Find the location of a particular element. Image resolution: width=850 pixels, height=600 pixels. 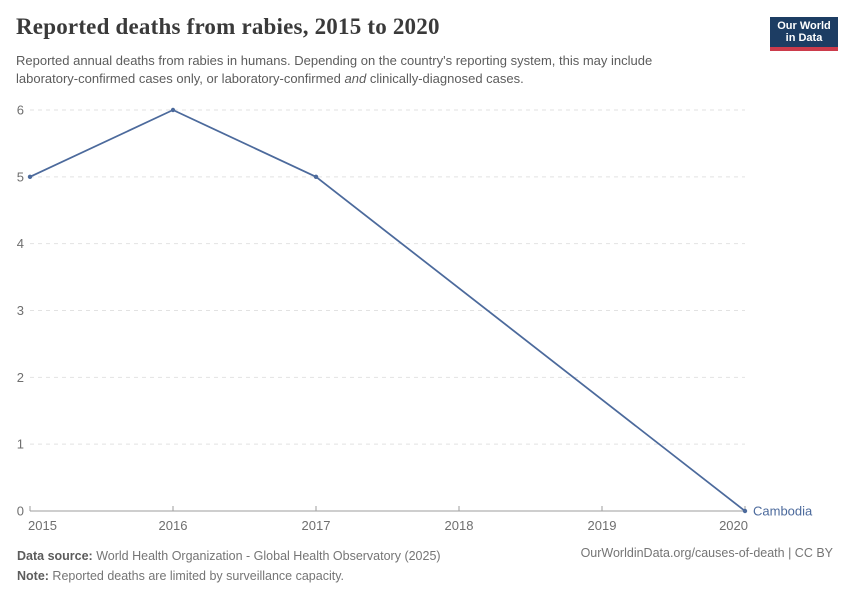

x-tick-label: 2016 is located at coordinates (173, 525).